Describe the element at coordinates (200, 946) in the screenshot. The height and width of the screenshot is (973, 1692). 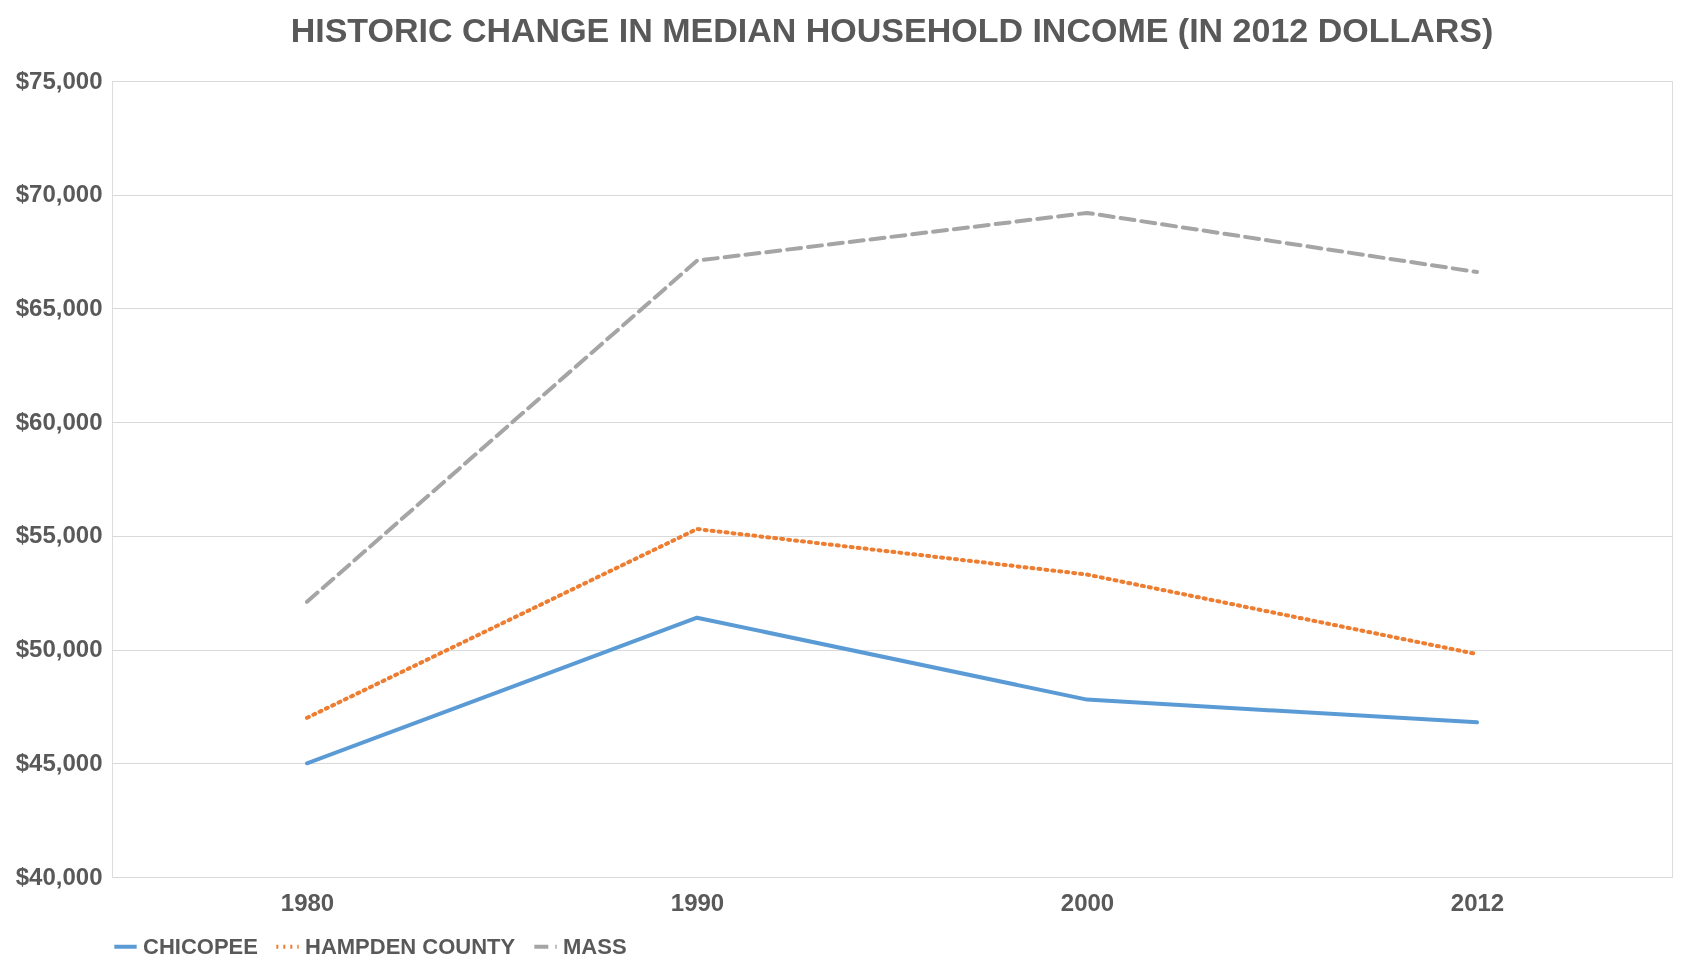
I see `legend-label: CHICOPEE` at that location.